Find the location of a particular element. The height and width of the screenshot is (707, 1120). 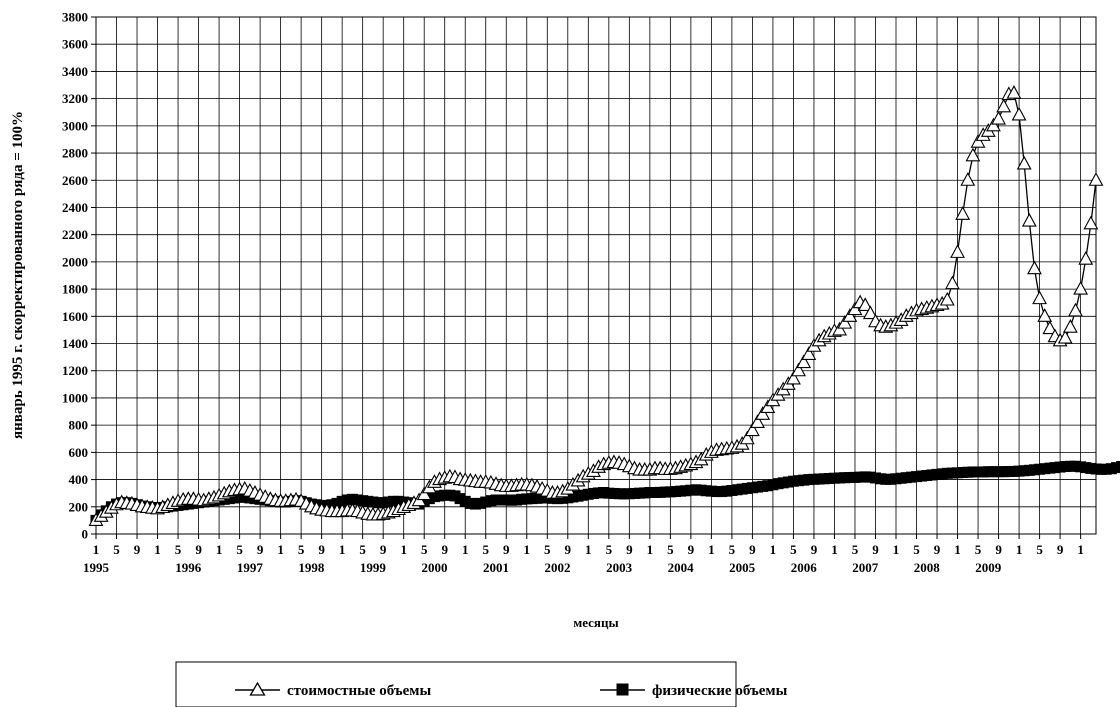

x-year-label: 2004 is located at coordinates (681, 567).